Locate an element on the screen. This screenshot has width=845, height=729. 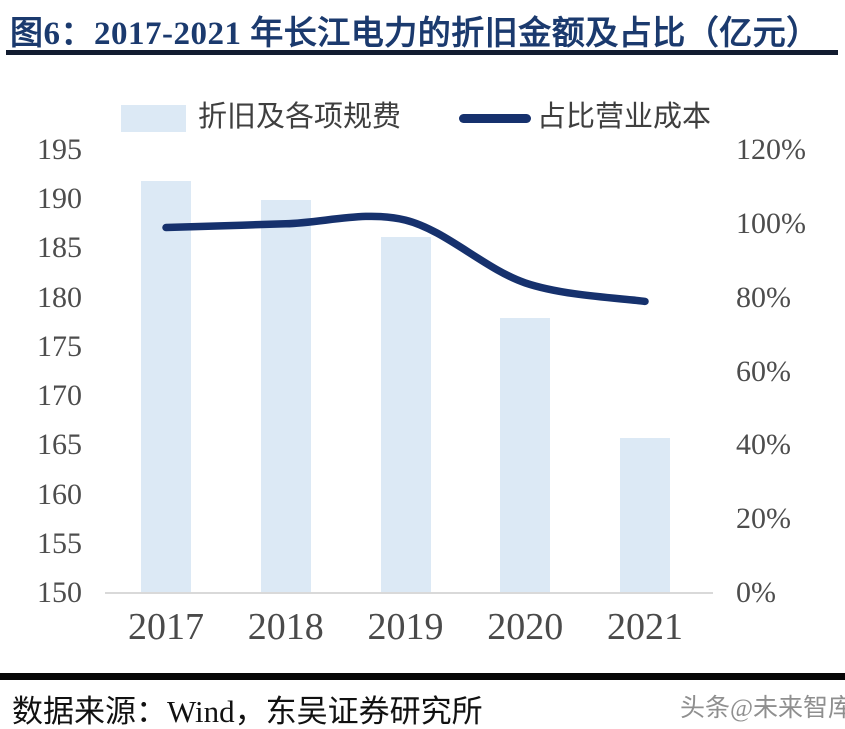
left-axis-tick: 180 is located at coordinates (59, 297).